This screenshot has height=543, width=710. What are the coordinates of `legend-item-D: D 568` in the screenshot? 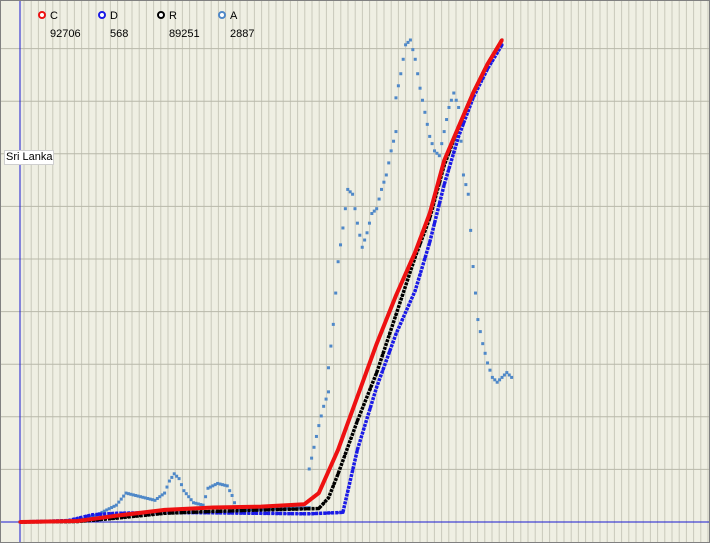 It's located at (113, 25).